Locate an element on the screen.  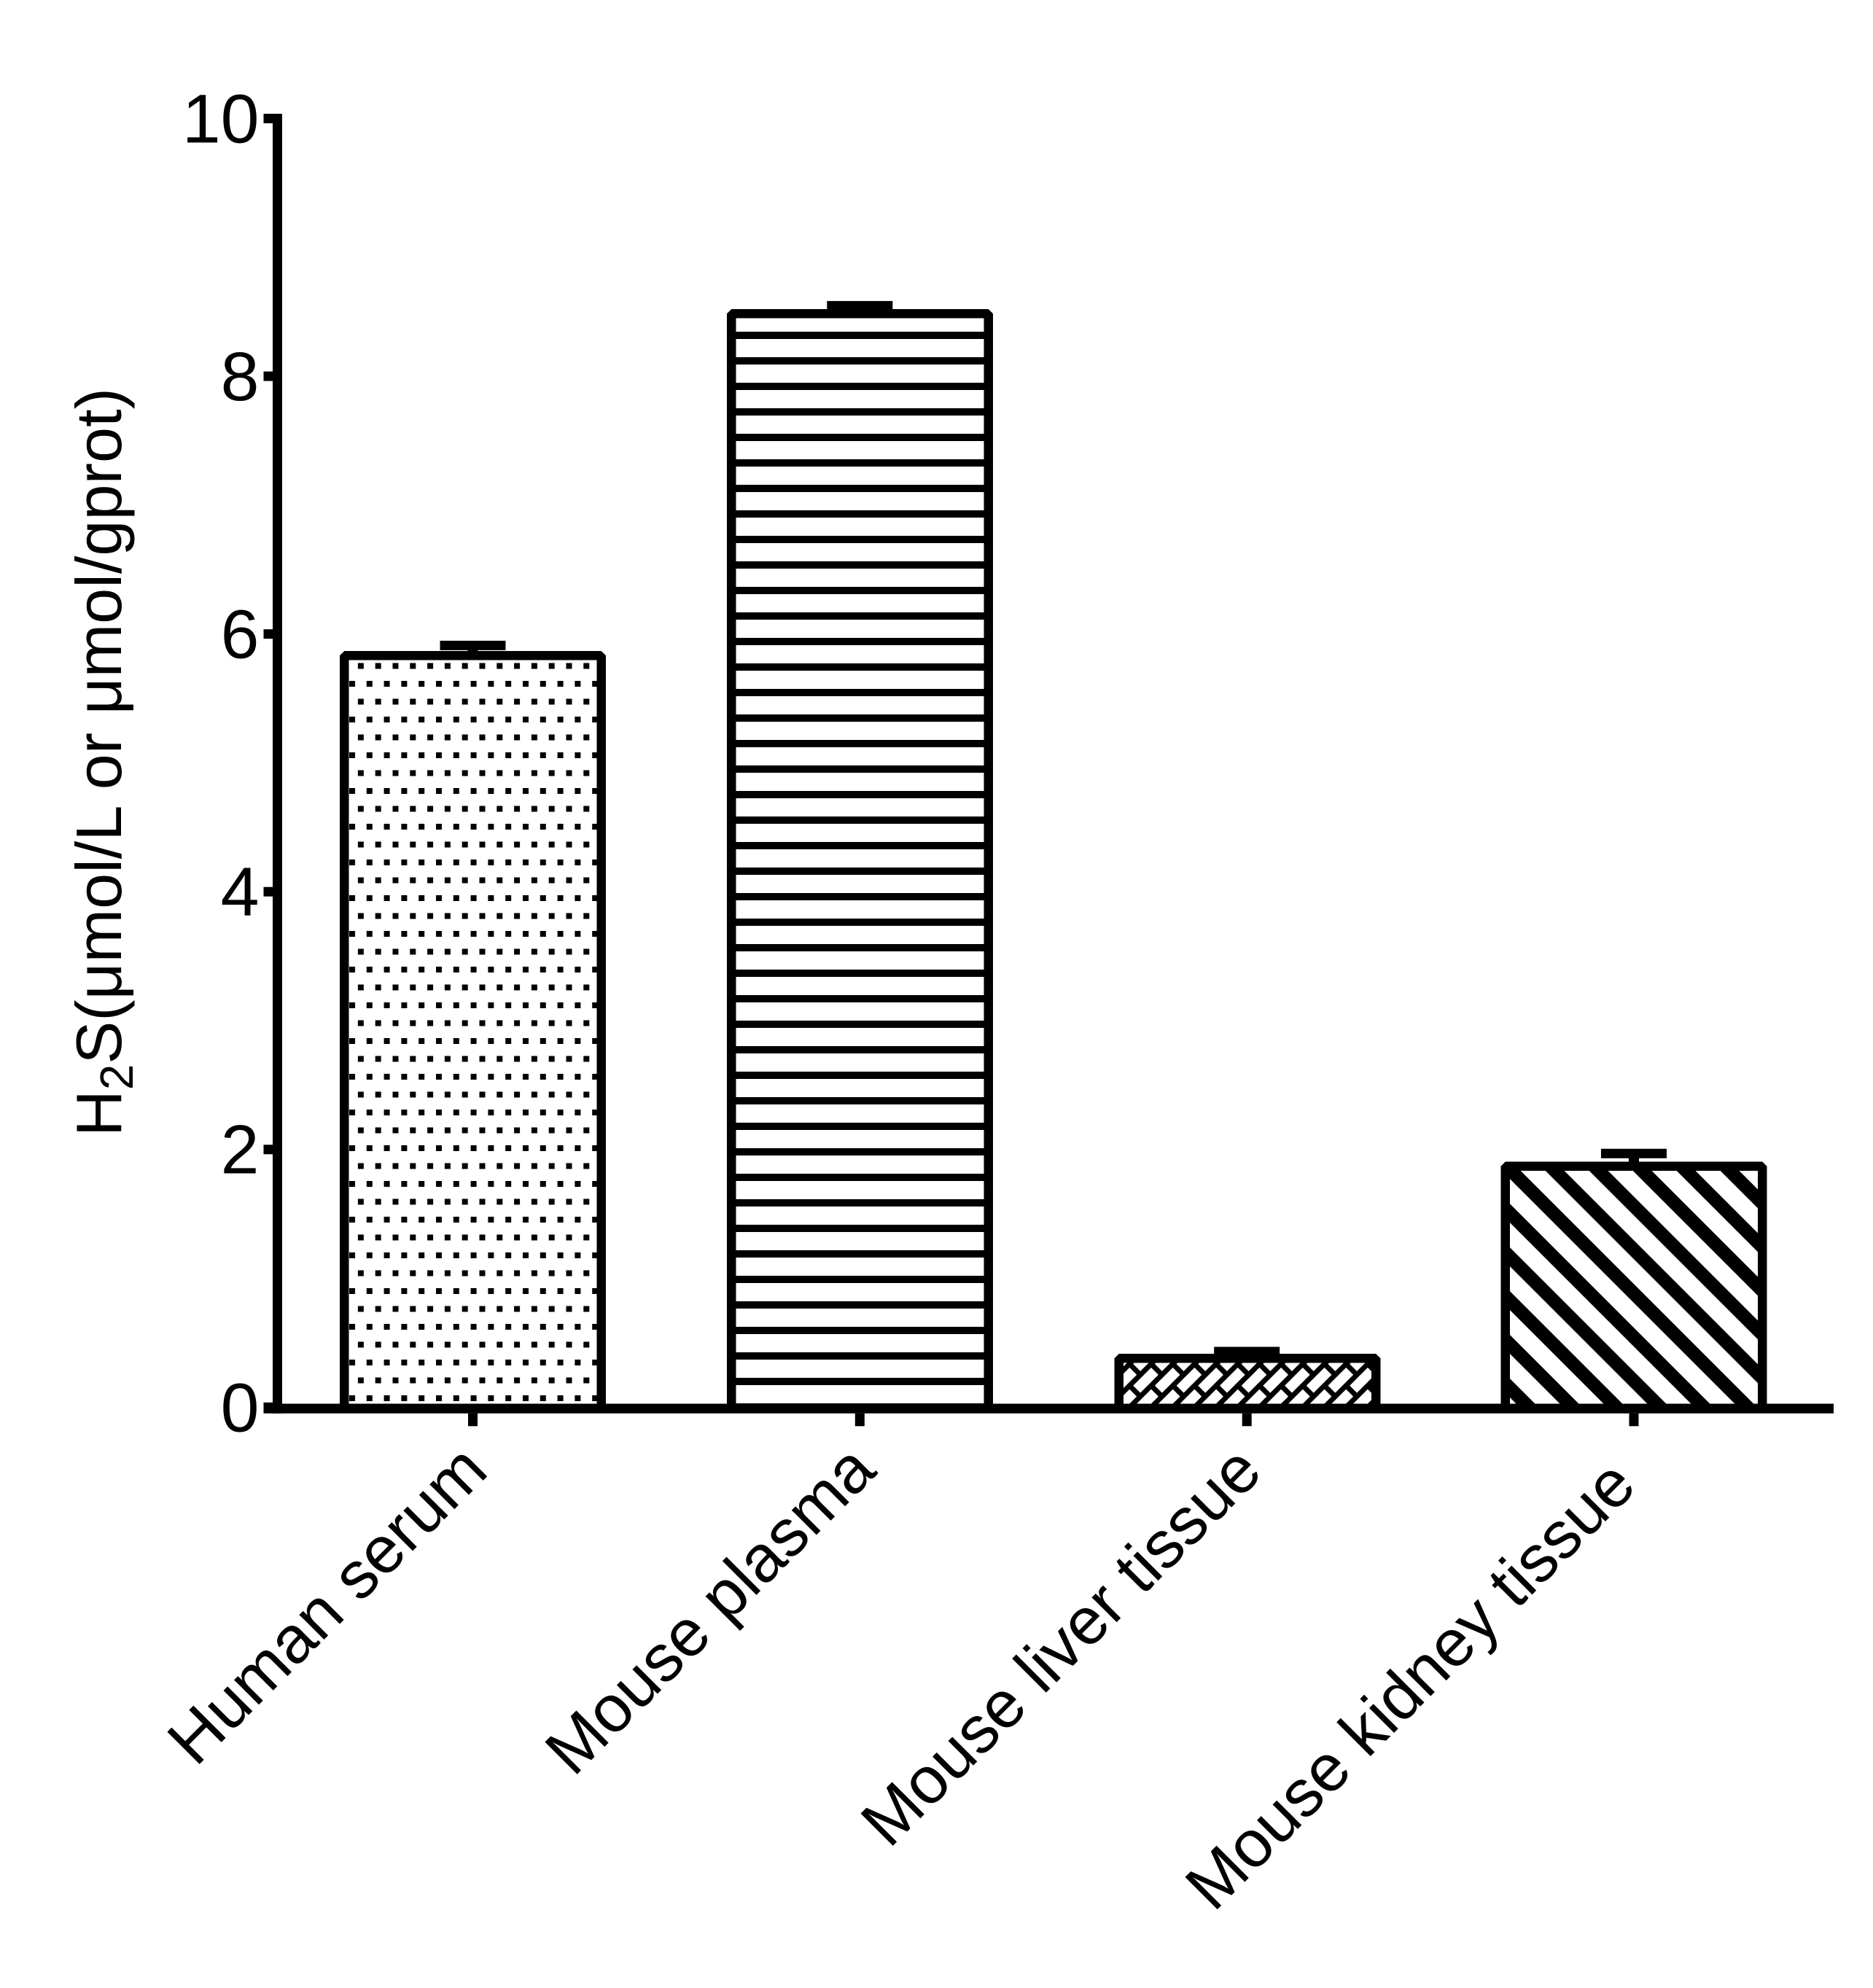
svg-text: H2S(μmol/L or μmol/gprot) is located at coordinates (103, 762).